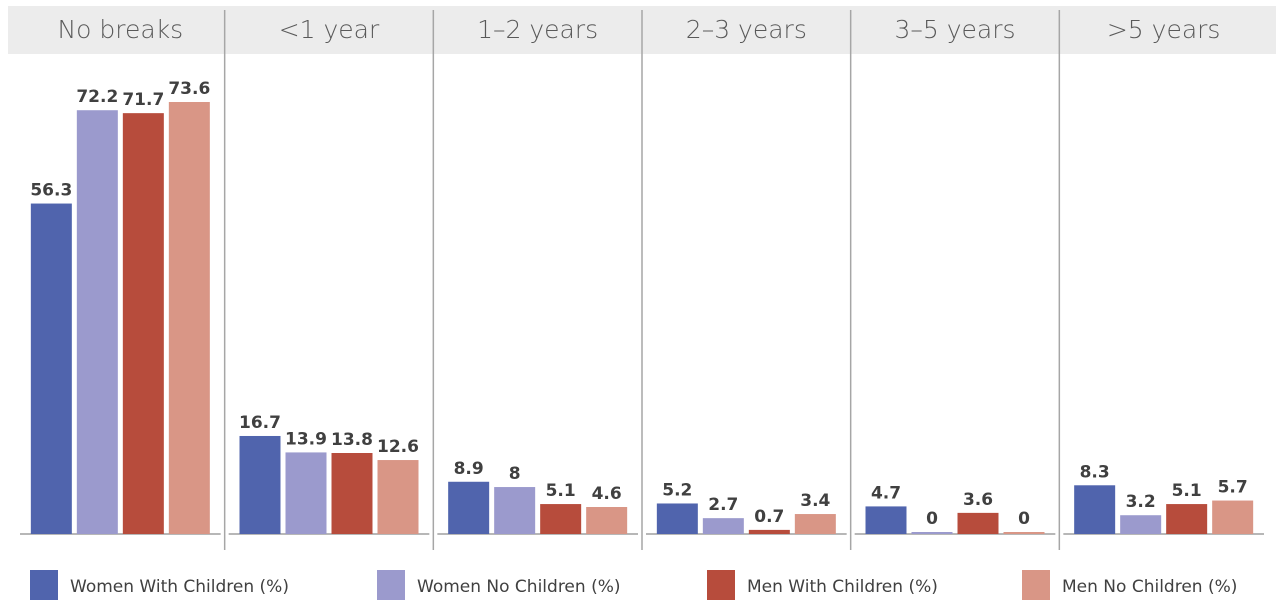 Image resolution: width=1277 pixels, height=610 pixels. What do you see at coordinates (51, 191) in the screenshot?
I see `data-label: 56.3` at bounding box center [51, 191].